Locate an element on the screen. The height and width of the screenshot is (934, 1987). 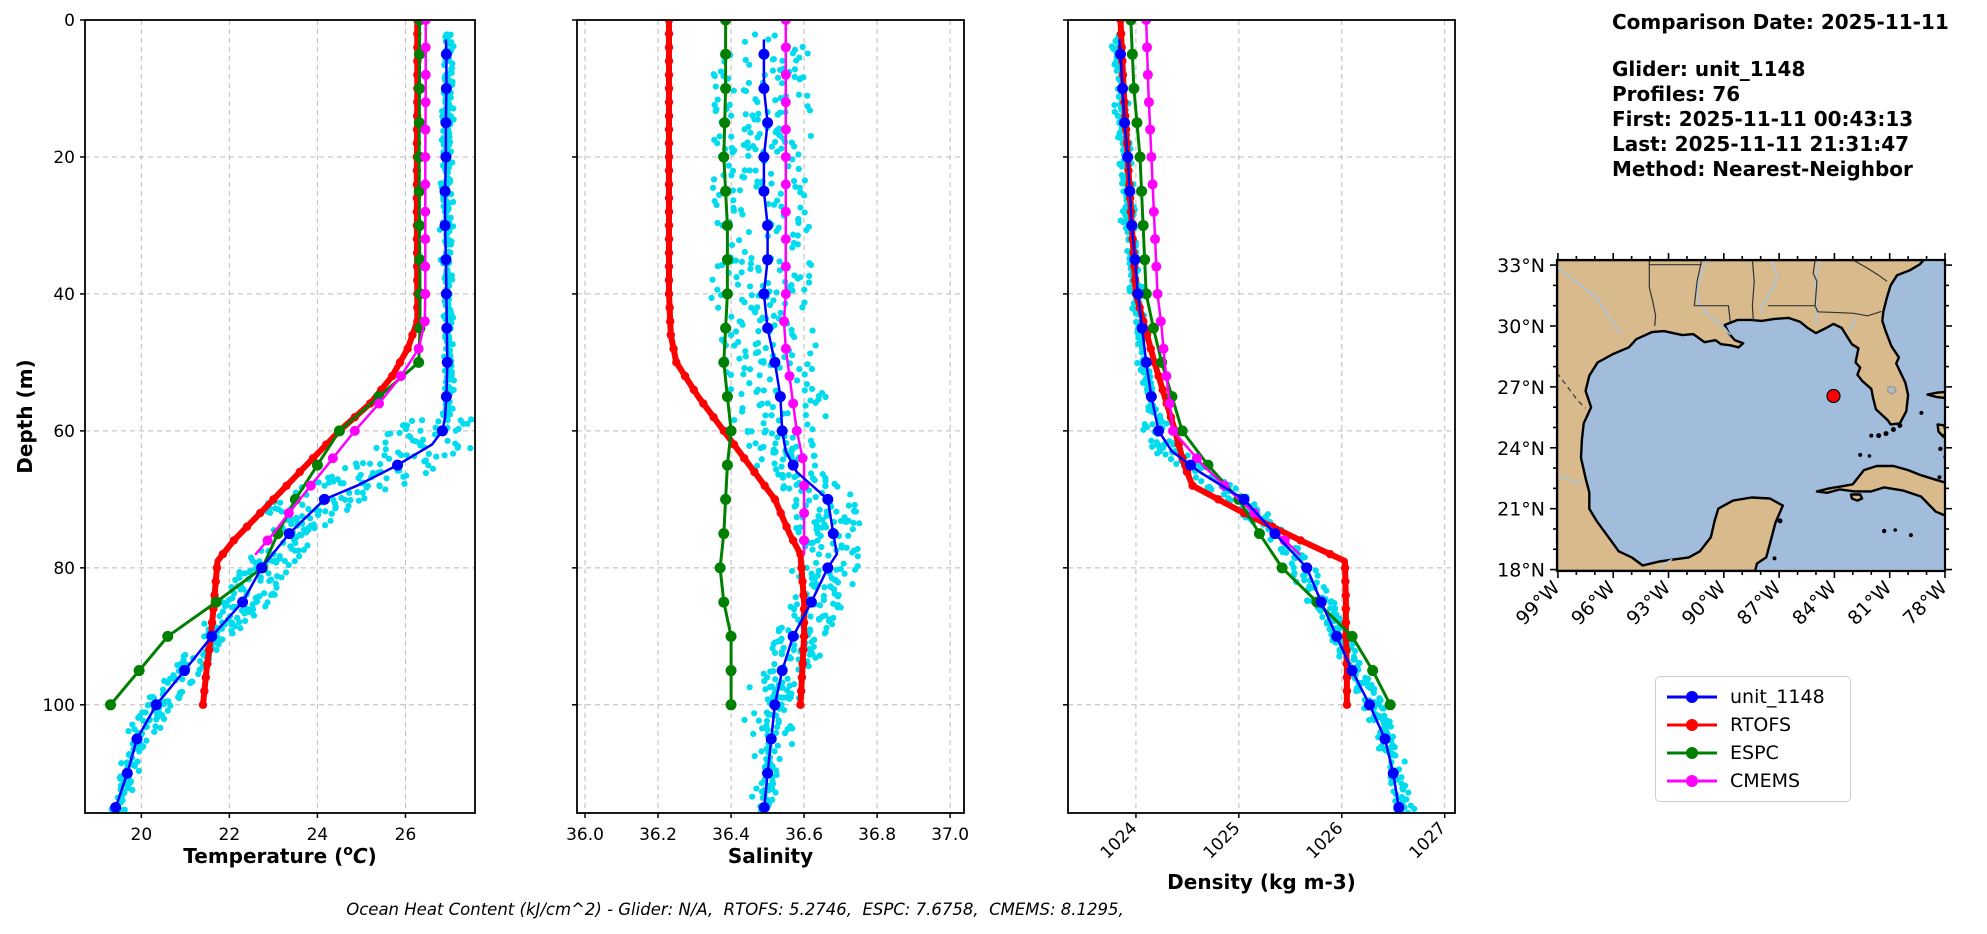
legend-item-unit_1148: unit_1148 is located at coordinates (1753, 697).